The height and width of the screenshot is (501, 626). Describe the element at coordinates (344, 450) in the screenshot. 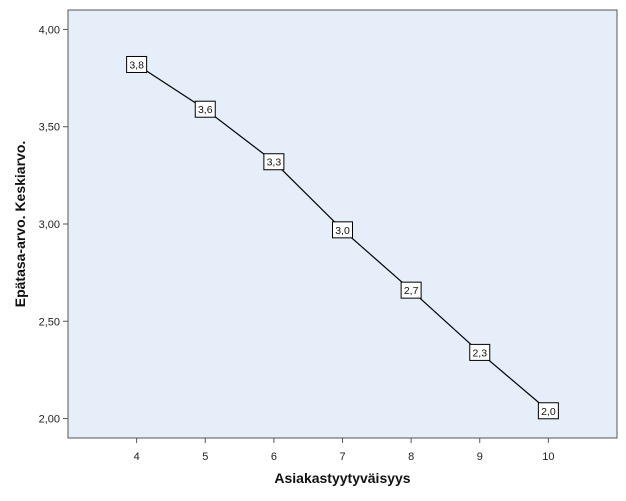

I see `x-axis: 4 5 6 7 8 9 10` at that location.